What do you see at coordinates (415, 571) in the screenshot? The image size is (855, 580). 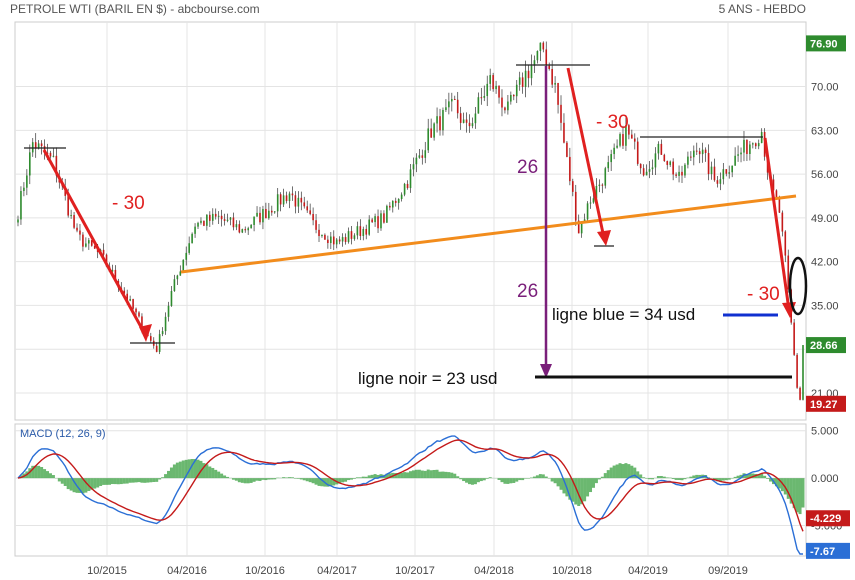 I see `x-tick-label: 10/2017` at bounding box center [415, 571].